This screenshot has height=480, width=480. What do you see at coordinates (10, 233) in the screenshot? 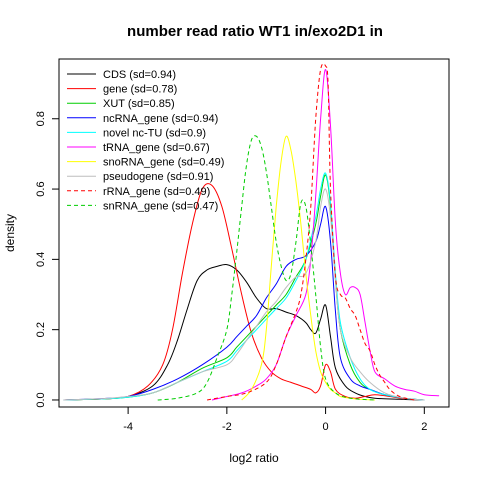
I see `y-axis-label: density` at bounding box center [10, 233].